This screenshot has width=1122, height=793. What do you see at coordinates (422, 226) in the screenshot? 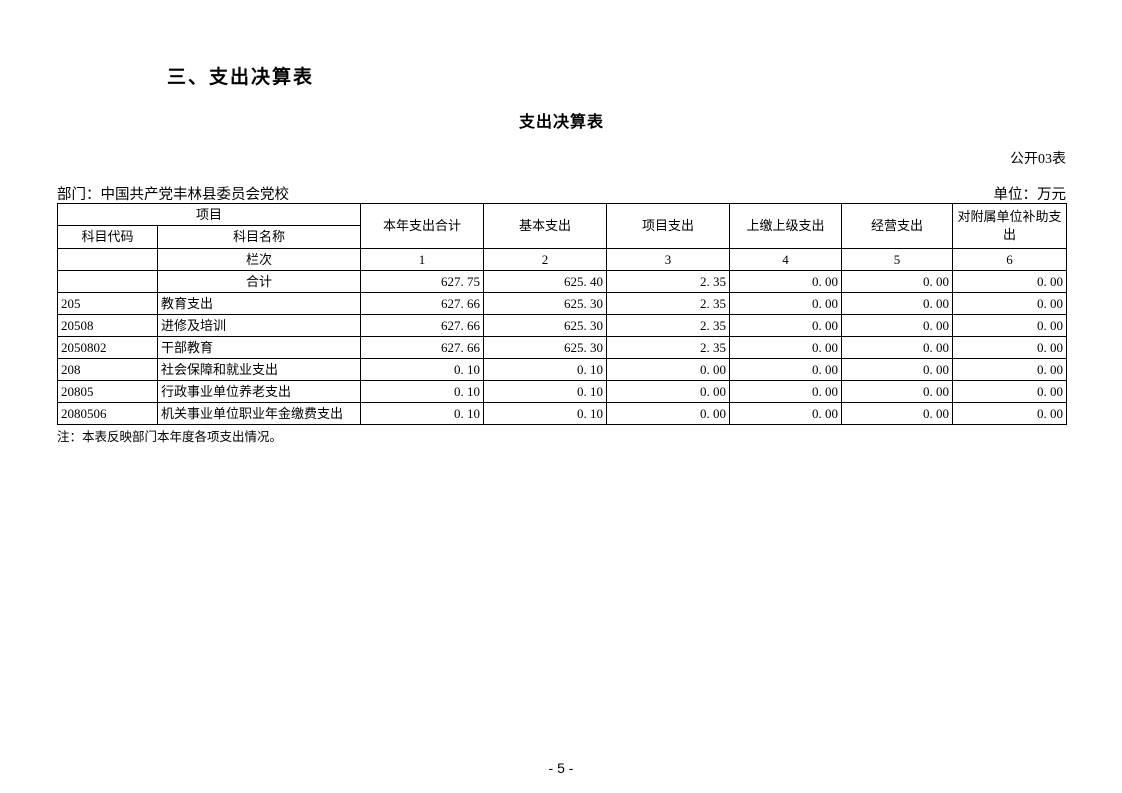
I see `header-col-total: 本年支出合计` at bounding box center [422, 226].